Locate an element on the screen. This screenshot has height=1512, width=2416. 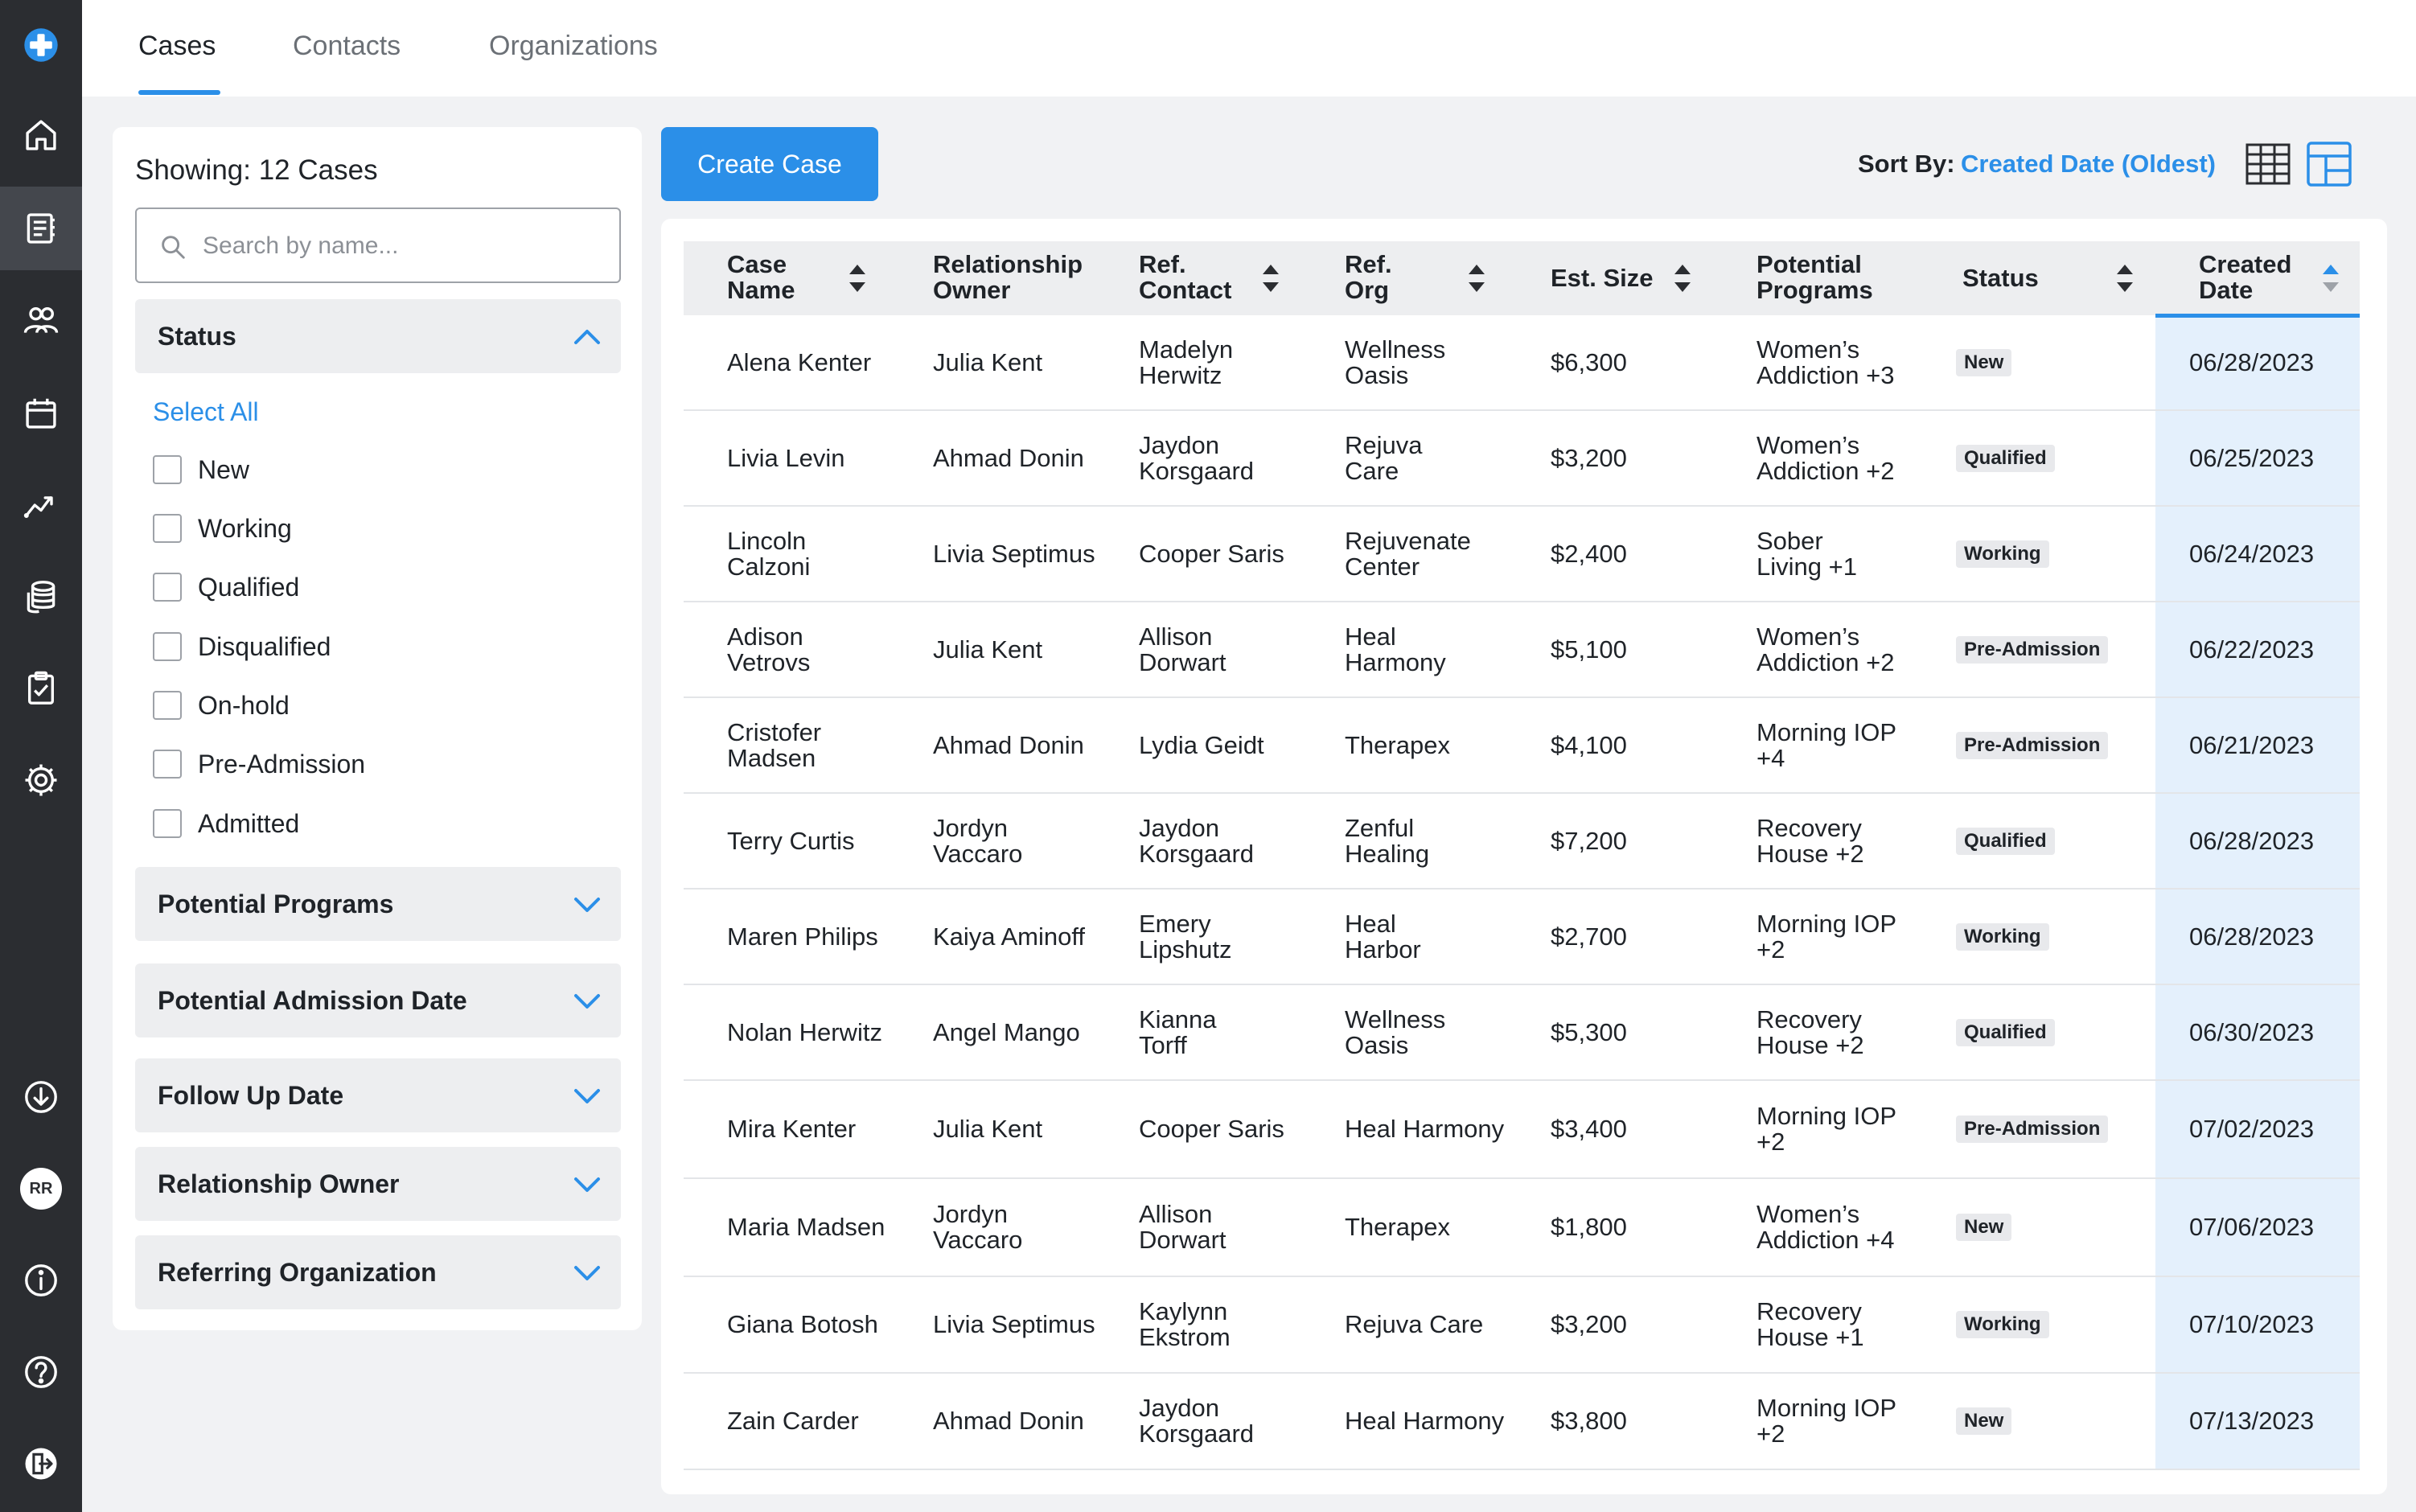
referring-organization-section: Referring Organization is located at coordinates (378, 1272).